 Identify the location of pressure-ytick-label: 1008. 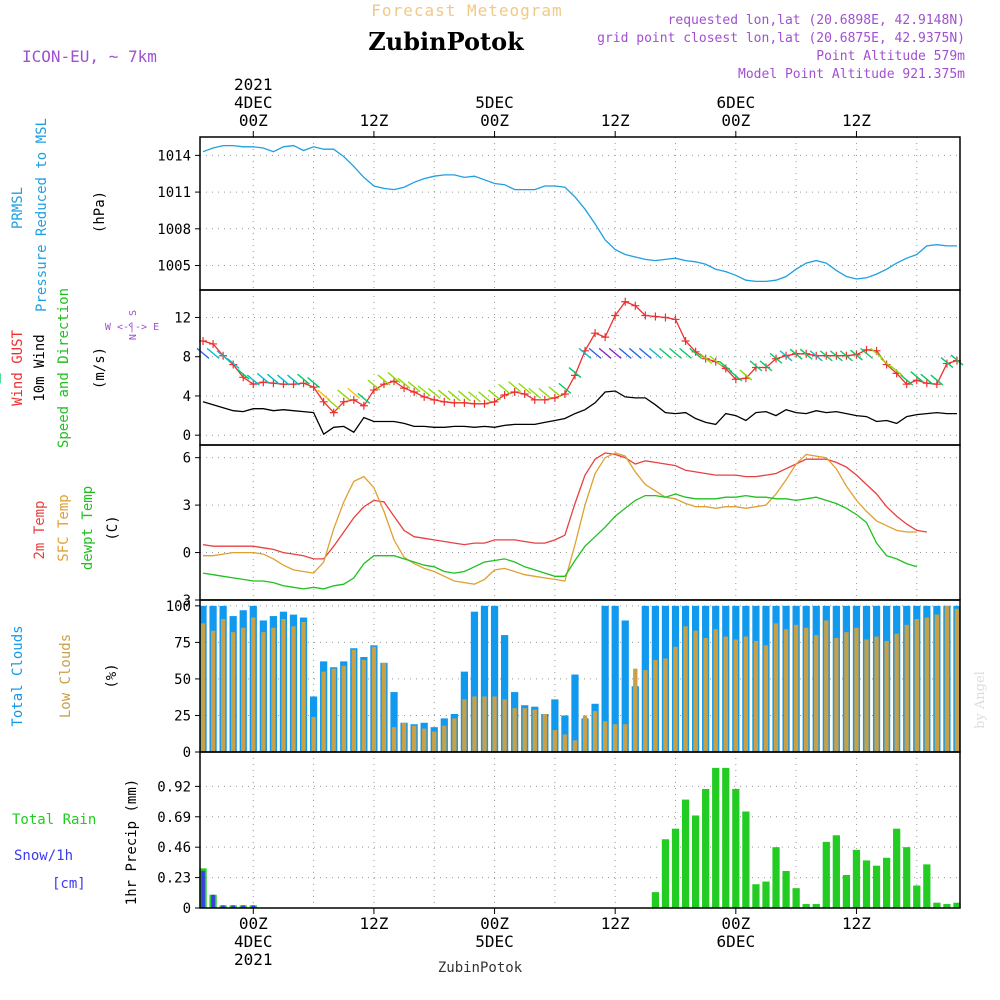
(174, 230).